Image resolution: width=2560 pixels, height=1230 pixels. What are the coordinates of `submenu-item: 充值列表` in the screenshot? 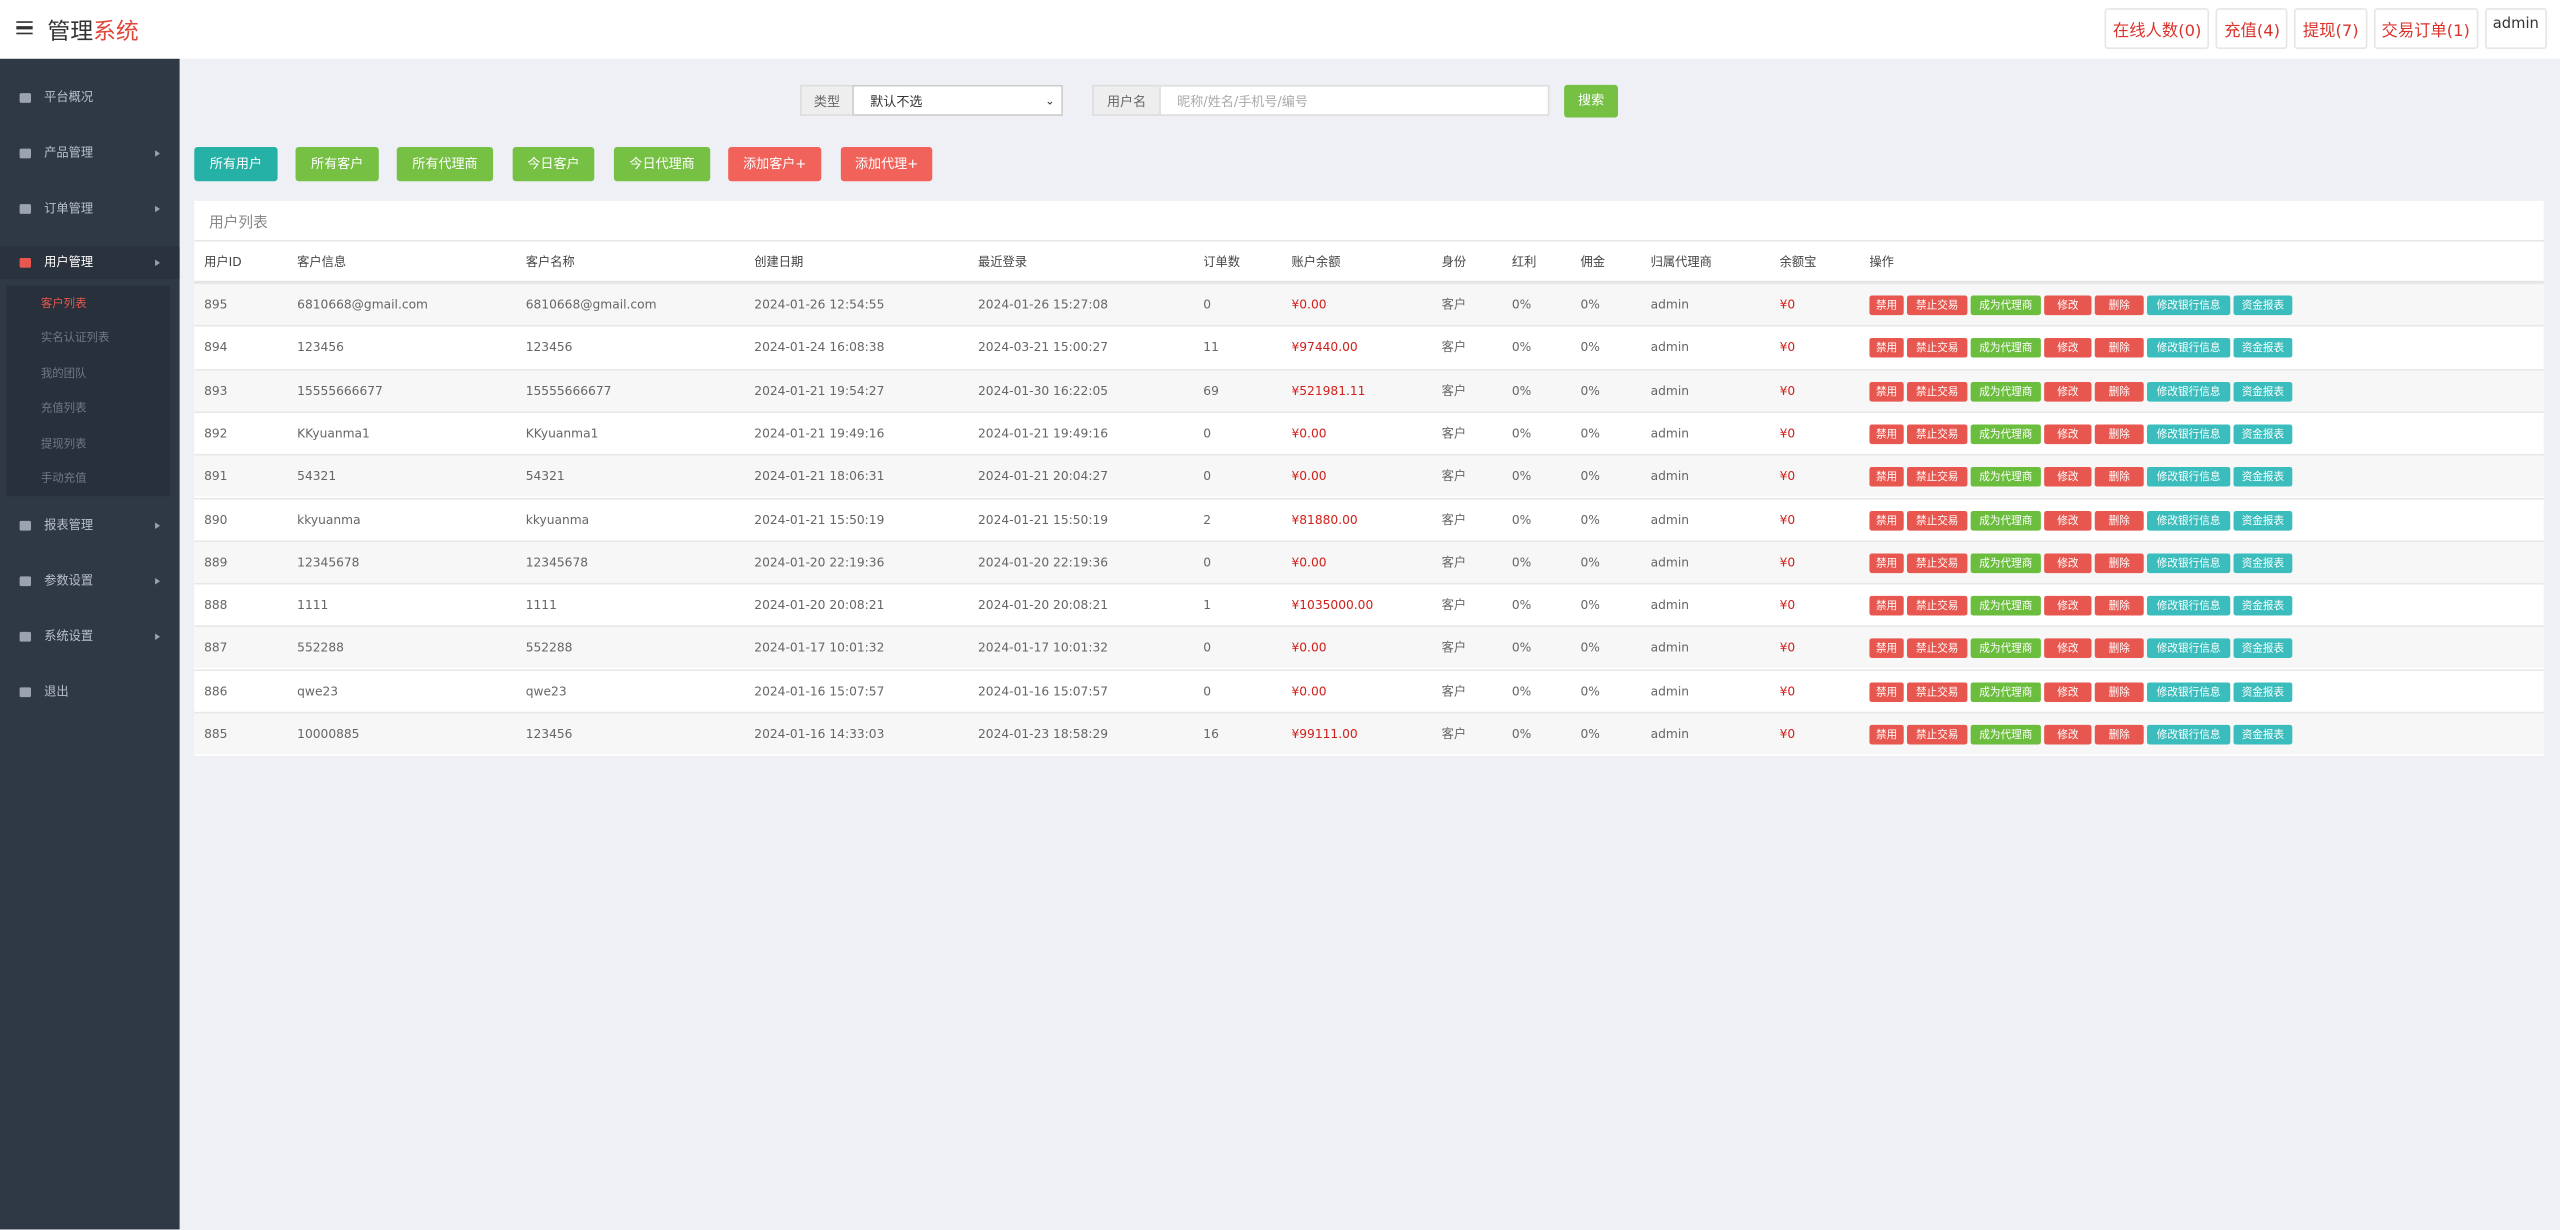 It's located at (63, 408).